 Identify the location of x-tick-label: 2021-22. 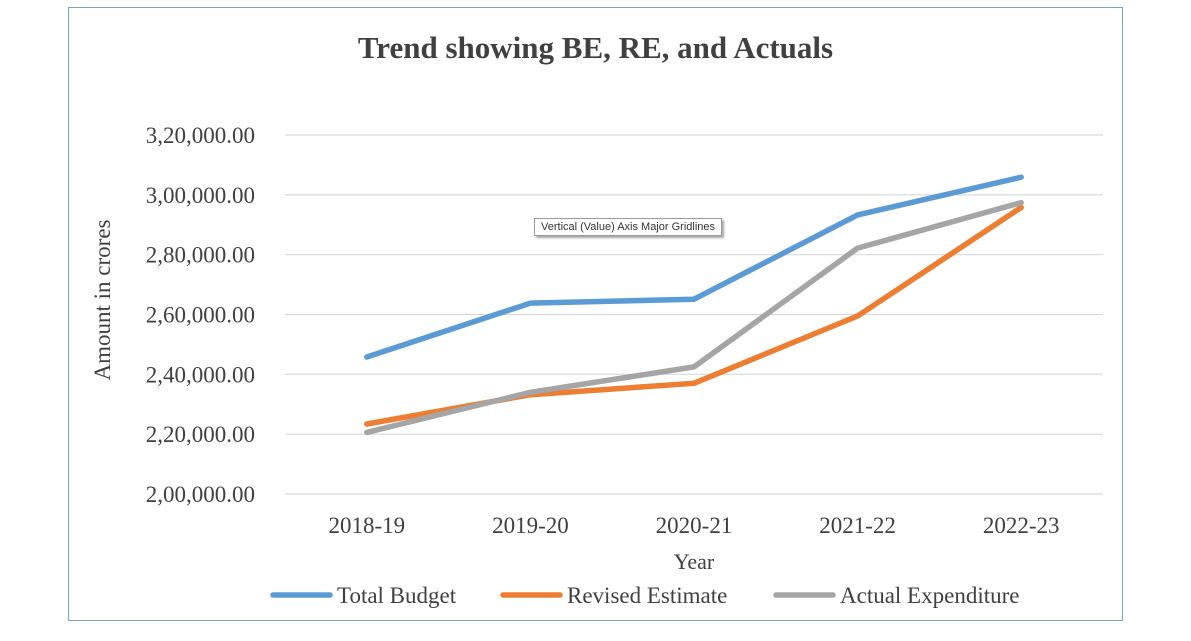
(857, 525).